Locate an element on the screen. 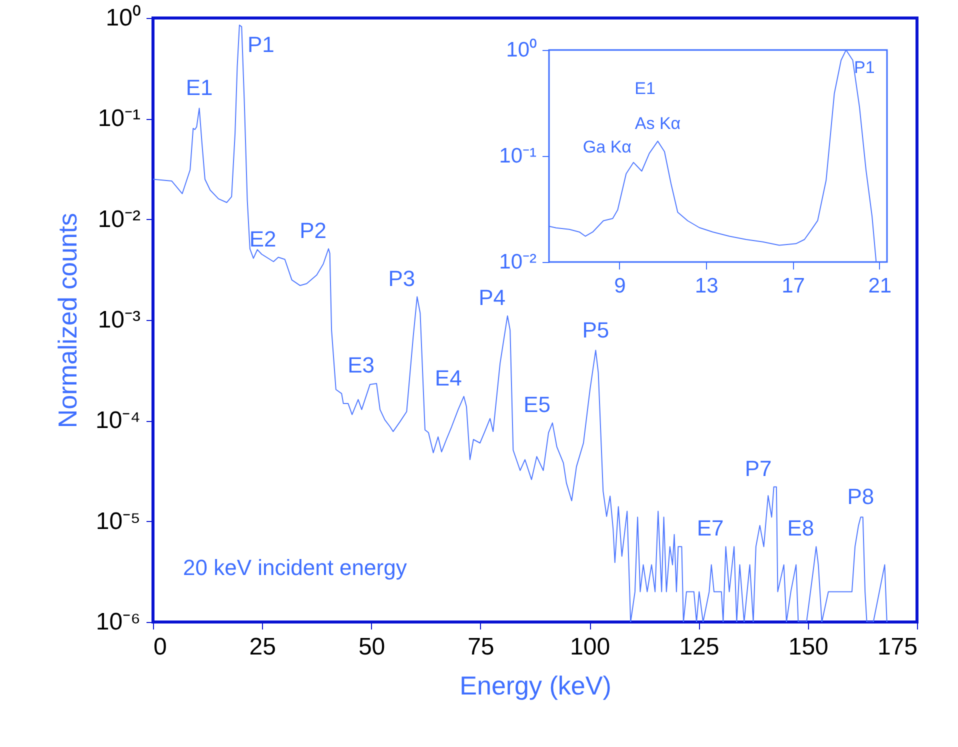 Image resolution: width=958 pixels, height=747 pixels. annotation: As Kα is located at coordinates (657, 124).